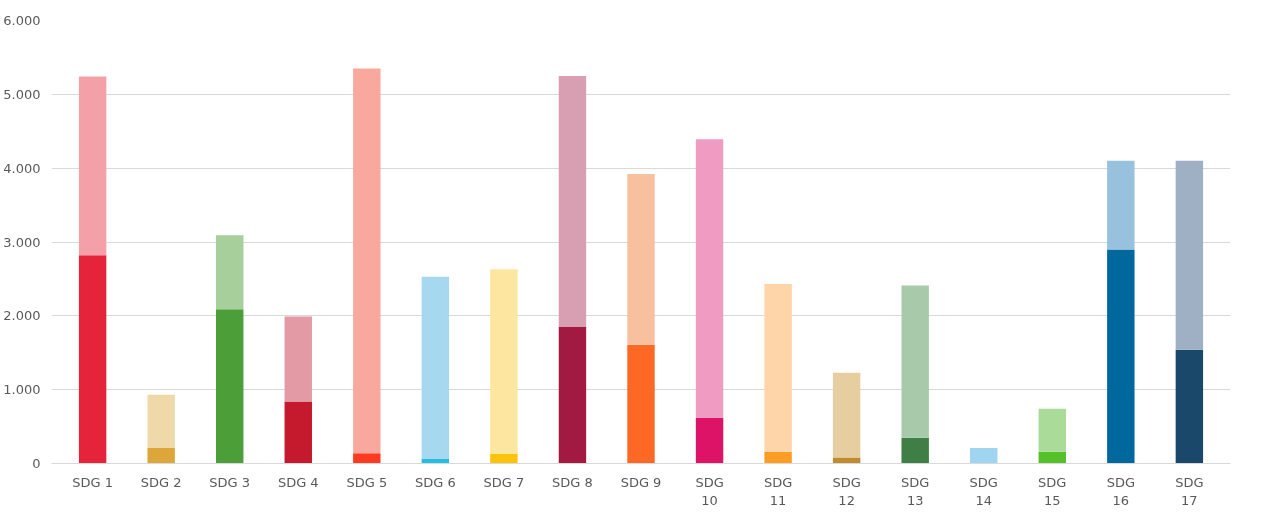 The image size is (1271, 519). What do you see at coordinates (93, 482) in the screenshot?
I see `x-tick-label: SDG 1` at bounding box center [93, 482].